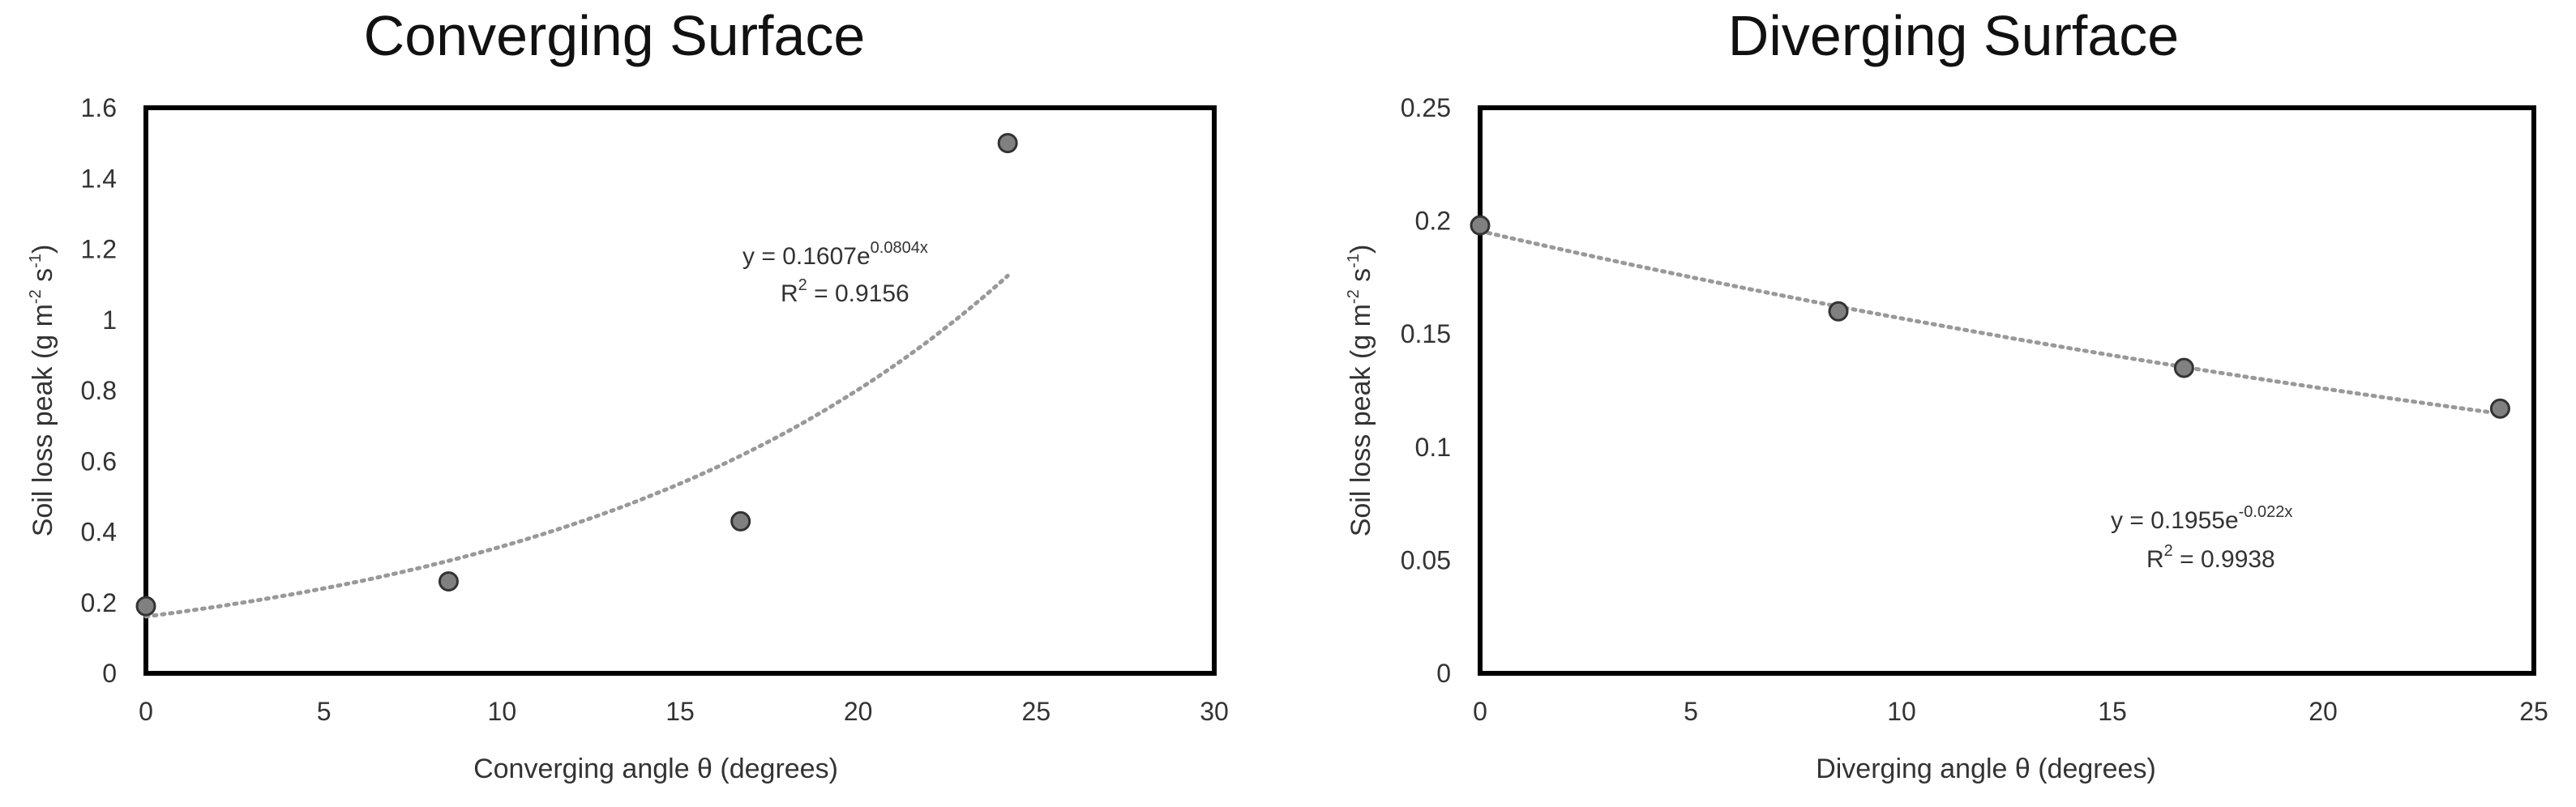 The height and width of the screenshot is (807, 2576). Describe the element at coordinates (99, 178) in the screenshot. I see `y-tick-label: 1.4` at that location.